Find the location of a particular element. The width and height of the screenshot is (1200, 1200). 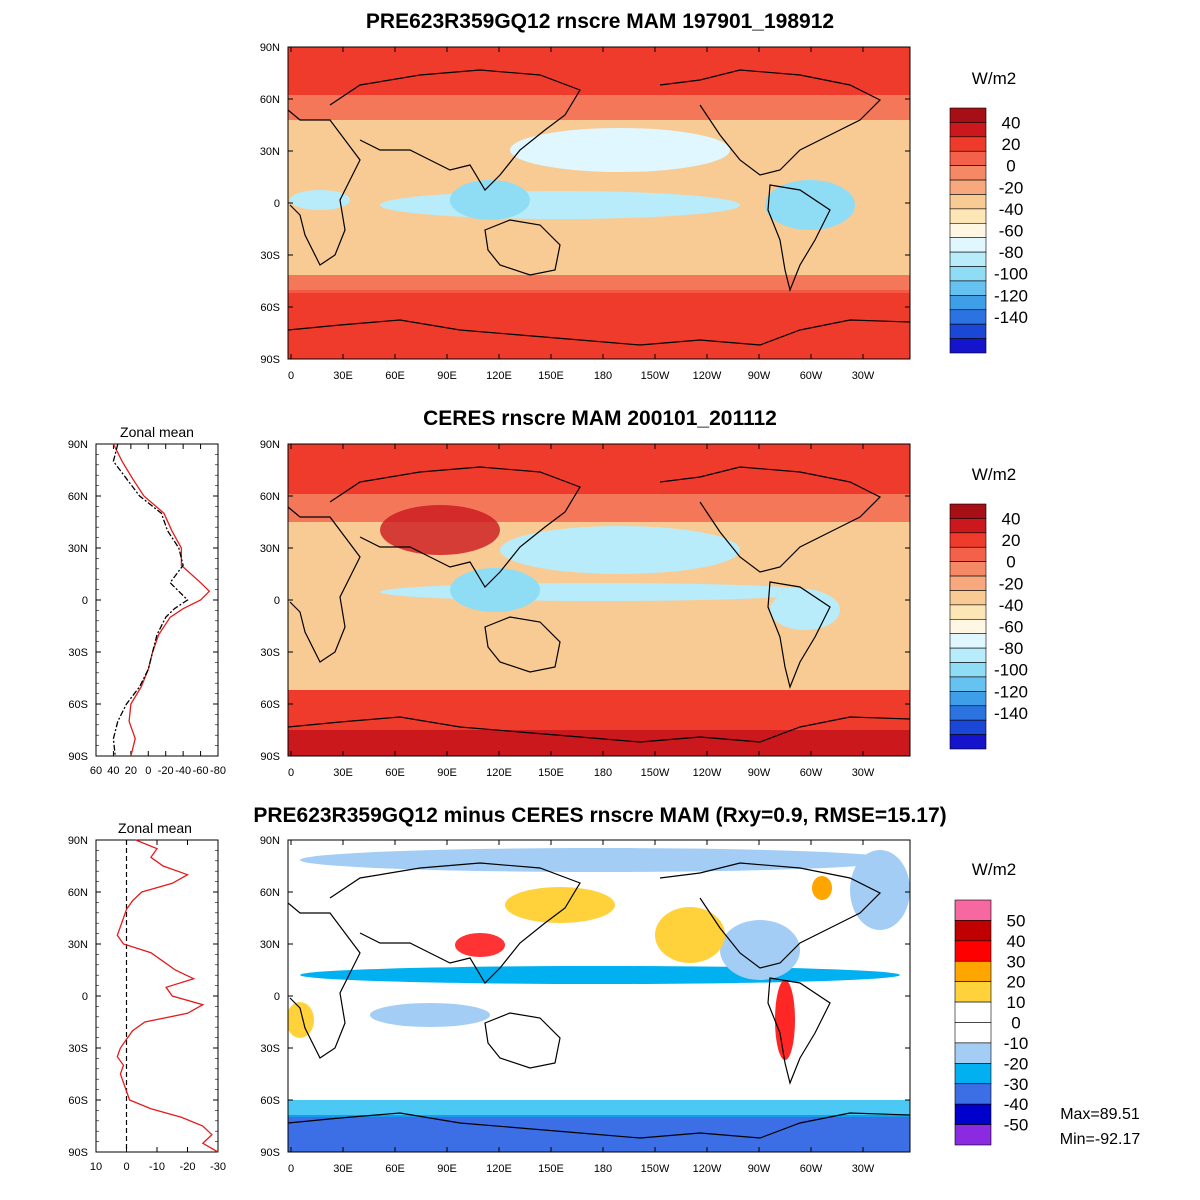

panel3-blue-south2 is located at coordinates (599, 1108).